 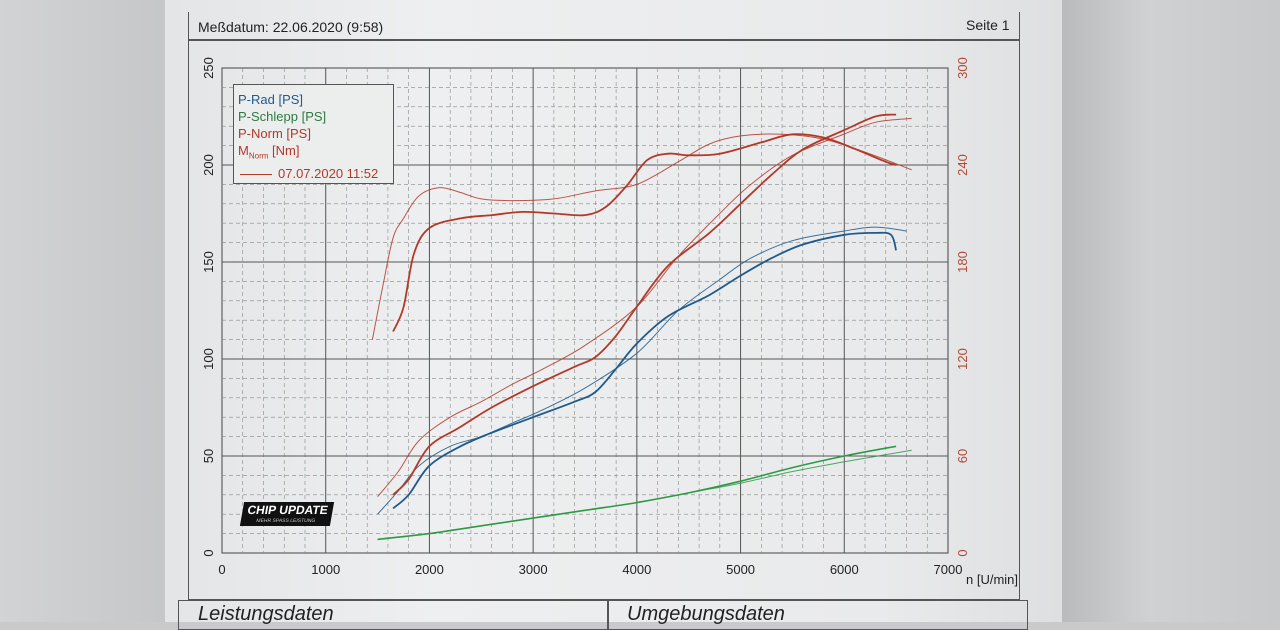 I want to click on y-left-tick-label: 0, so click(x=208, y=552).